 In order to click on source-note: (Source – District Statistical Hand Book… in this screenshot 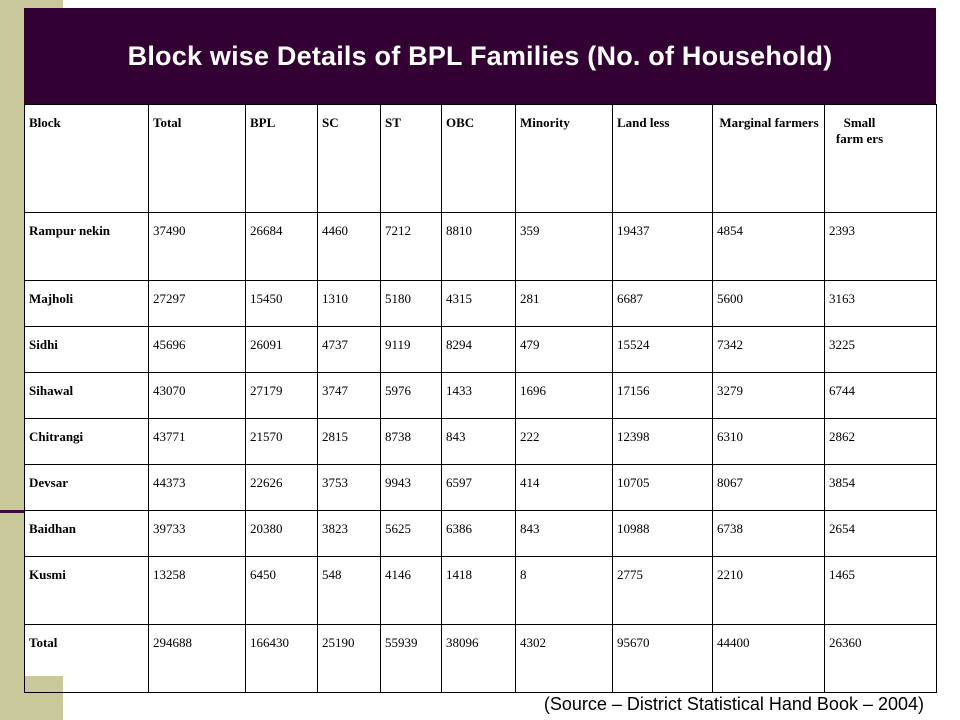, I will do `click(733, 704)`.